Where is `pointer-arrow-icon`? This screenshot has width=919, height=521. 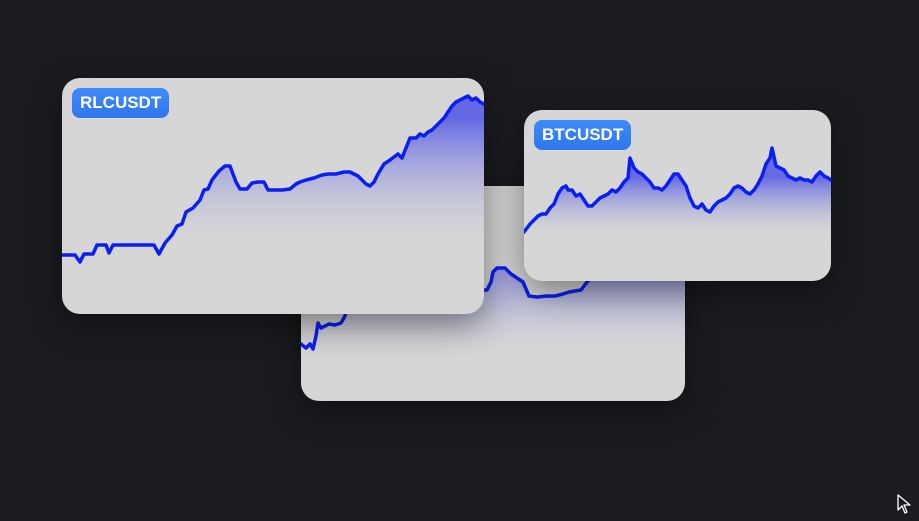
pointer-arrow-icon is located at coordinates (904, 504).